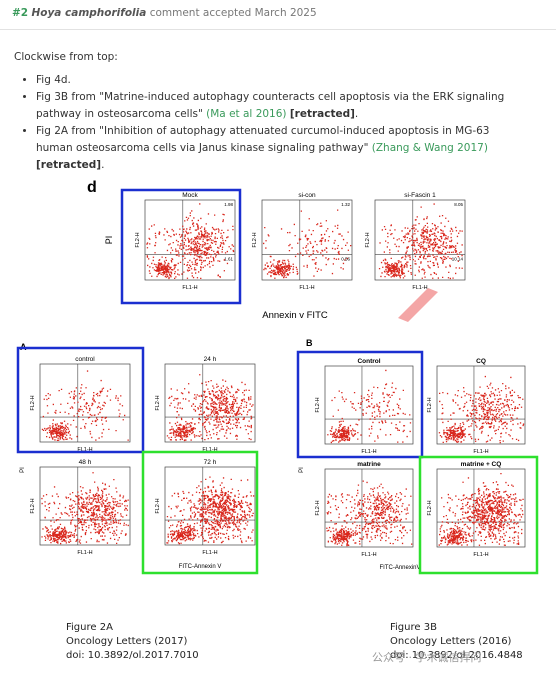 This screenshot has height=680, width=556. I want to click on bullet-text: Fig 4d., so click(53, 80).